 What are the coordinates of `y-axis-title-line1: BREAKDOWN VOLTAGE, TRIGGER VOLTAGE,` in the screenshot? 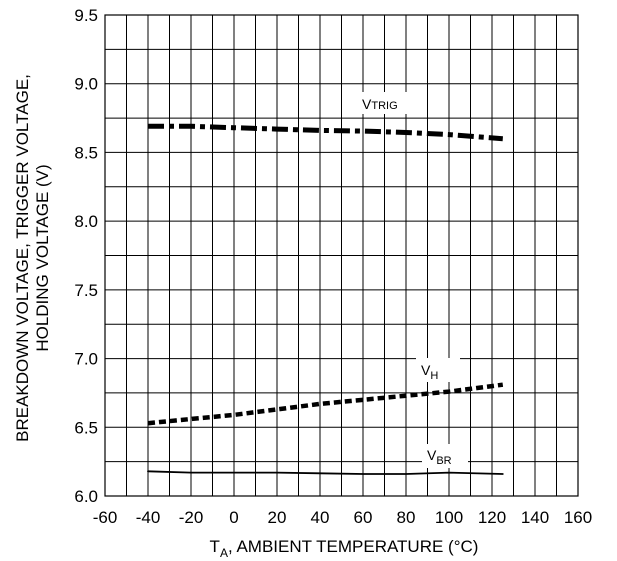 It's located at (22, 258).